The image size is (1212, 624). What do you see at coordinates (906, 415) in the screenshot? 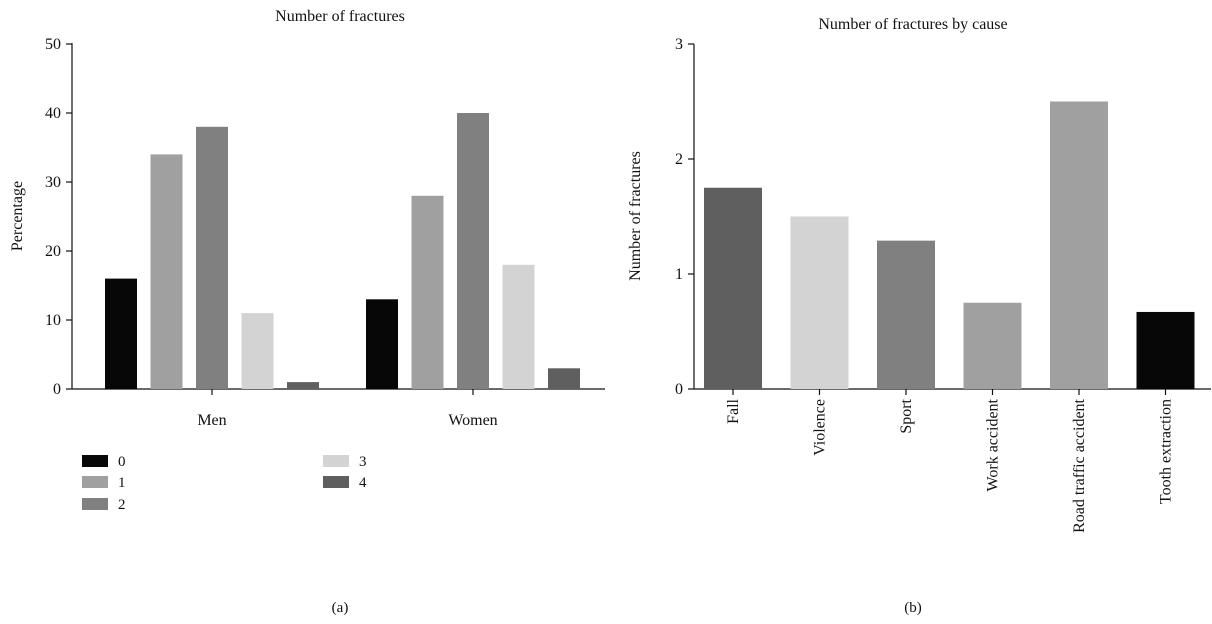
I see `x-tick-label-sport: Sport` at bounding box center [906, 415].